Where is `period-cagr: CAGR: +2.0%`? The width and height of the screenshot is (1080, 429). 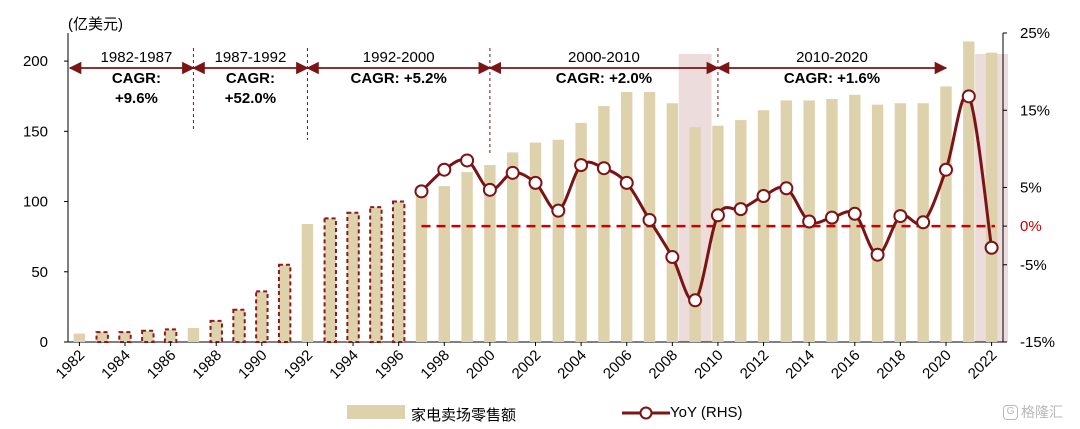 period-cagr: CAGR: +2.0% is located at coordinates (604, 78).